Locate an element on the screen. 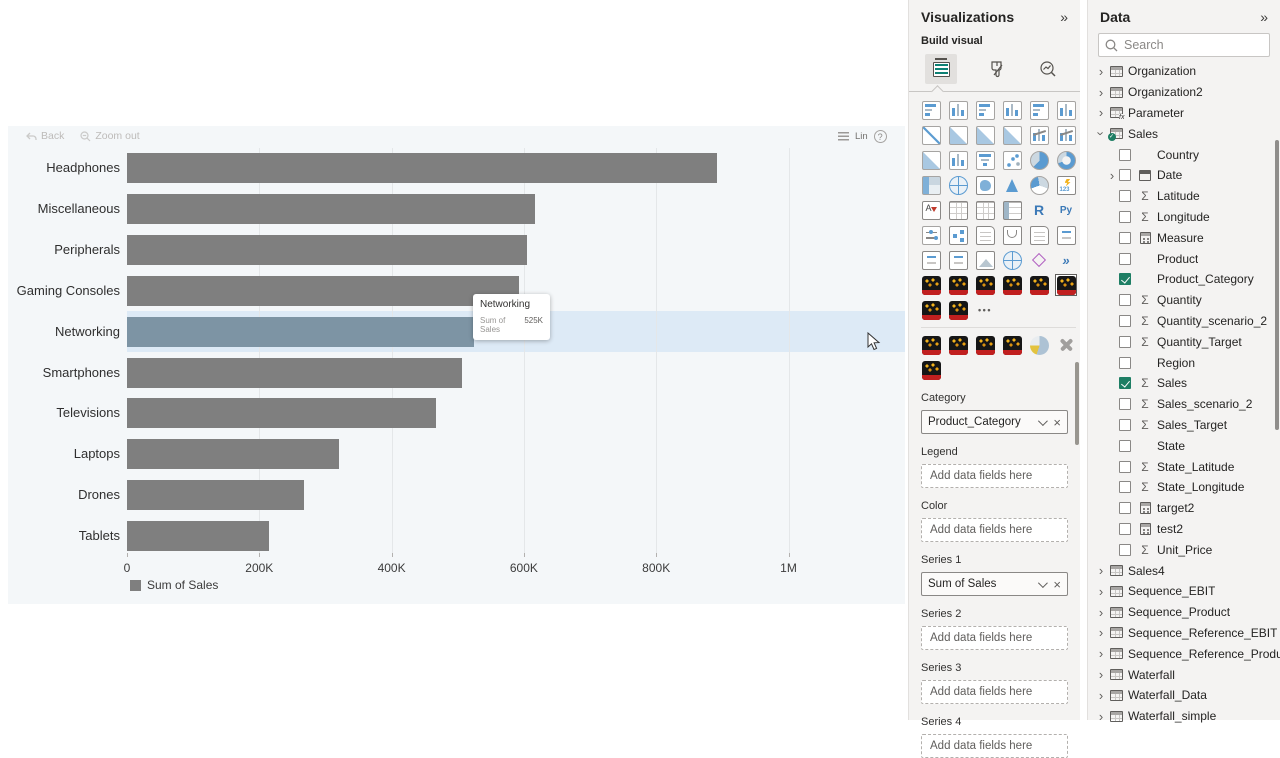 The image size is (1280, 758). search-input: Search is located at coordinates (1184, 45).